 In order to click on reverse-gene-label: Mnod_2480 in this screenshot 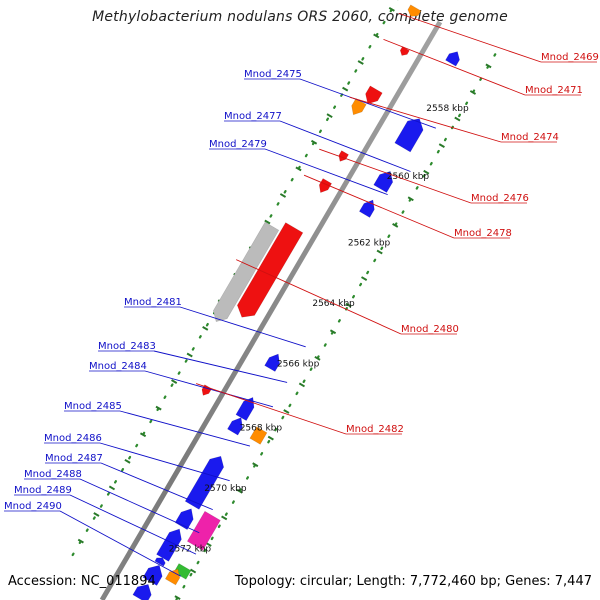, I will do `click(430, 329)`.